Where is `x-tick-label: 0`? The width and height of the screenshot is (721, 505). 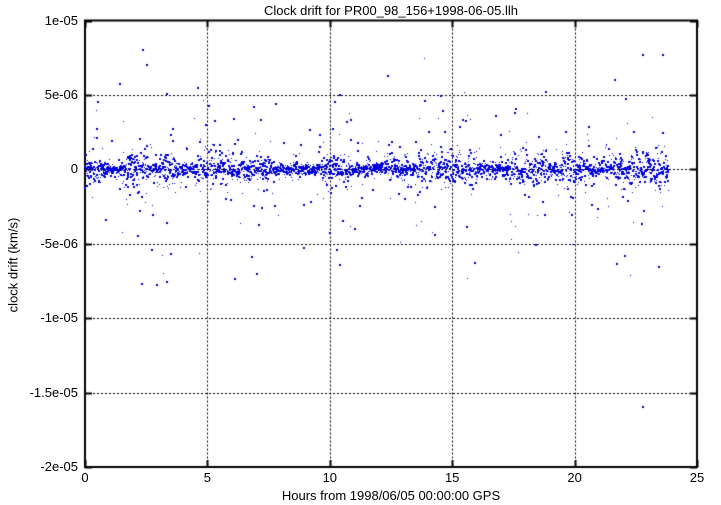
x-tick-label: 0 is located at coordinates (85, 477).